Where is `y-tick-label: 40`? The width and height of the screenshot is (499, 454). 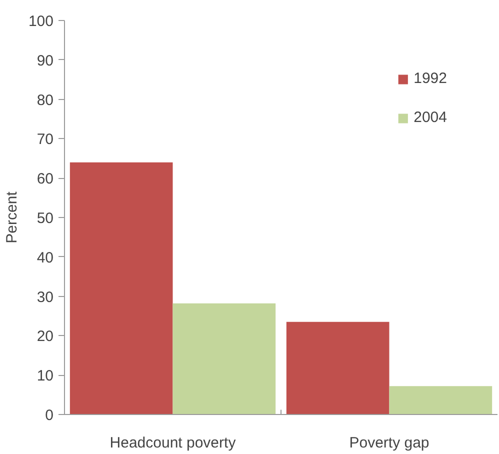 y-tick-label: 40 is located at coordinates (45, 257).